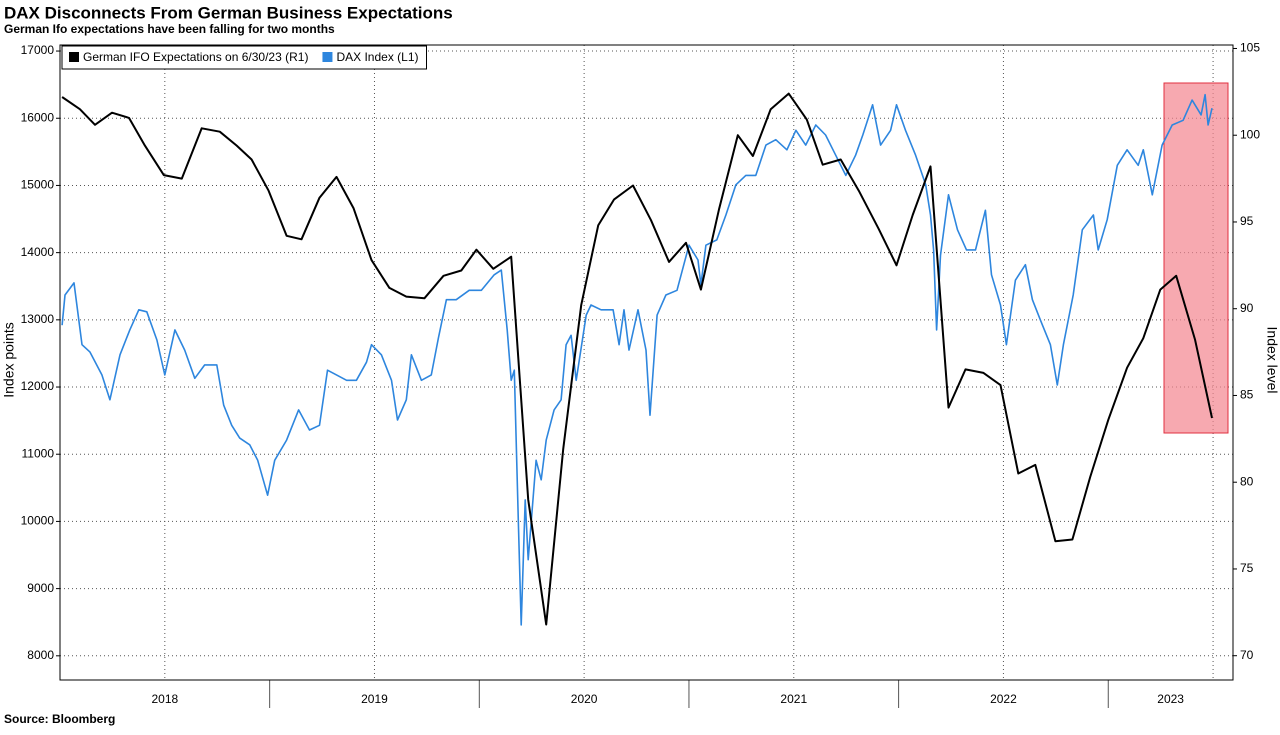 This screenshot has height=735, width=1280. I want to click on highlight-box, so click(1196, 258).